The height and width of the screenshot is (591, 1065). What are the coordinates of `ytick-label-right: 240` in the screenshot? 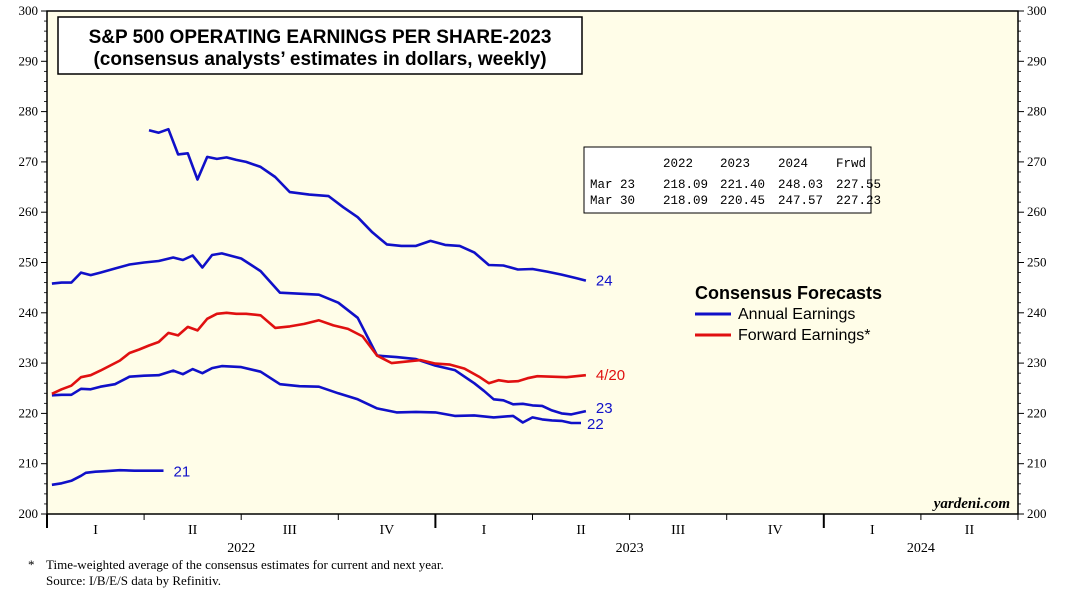 It's located at (1037, 312).